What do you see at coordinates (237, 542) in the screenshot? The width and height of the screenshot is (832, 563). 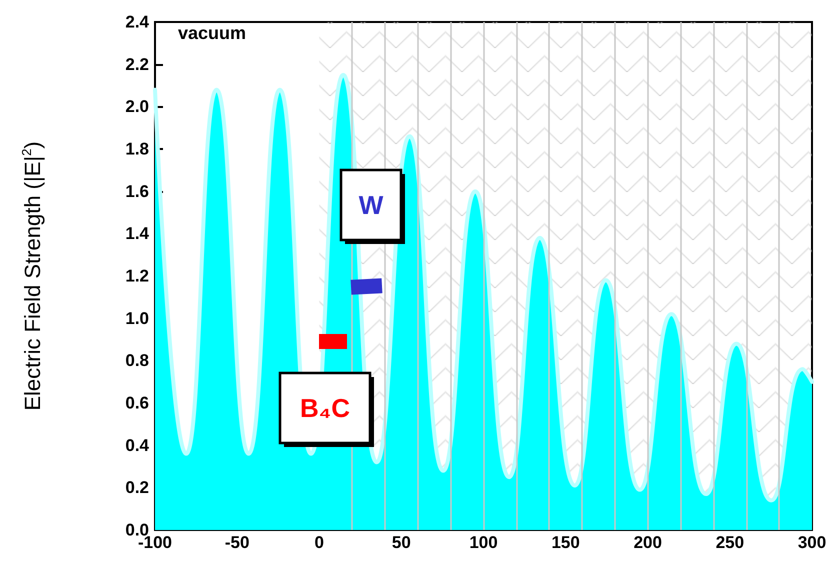 I see `x-tick-label: -50` at bounding box center [237, 542].